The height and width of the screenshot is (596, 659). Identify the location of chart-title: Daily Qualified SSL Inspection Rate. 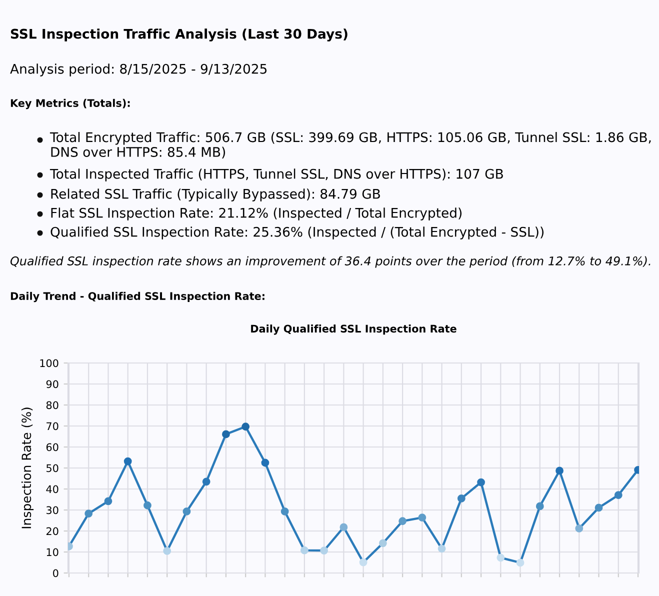
(353, 329).